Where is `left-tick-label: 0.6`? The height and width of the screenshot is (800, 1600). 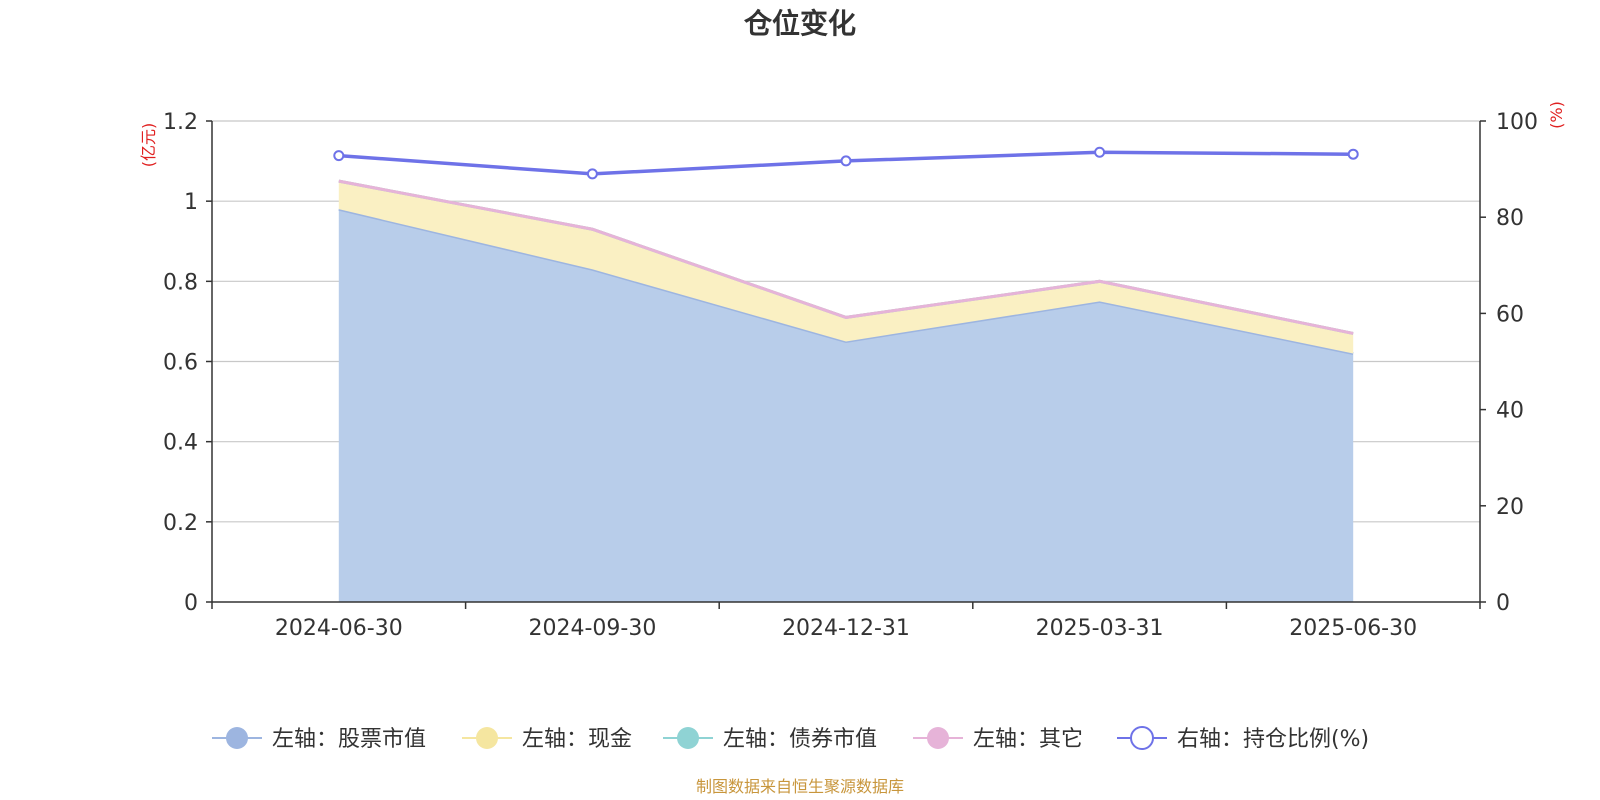 left-tick-label: 0.6 is located at coordinates (180, 363).